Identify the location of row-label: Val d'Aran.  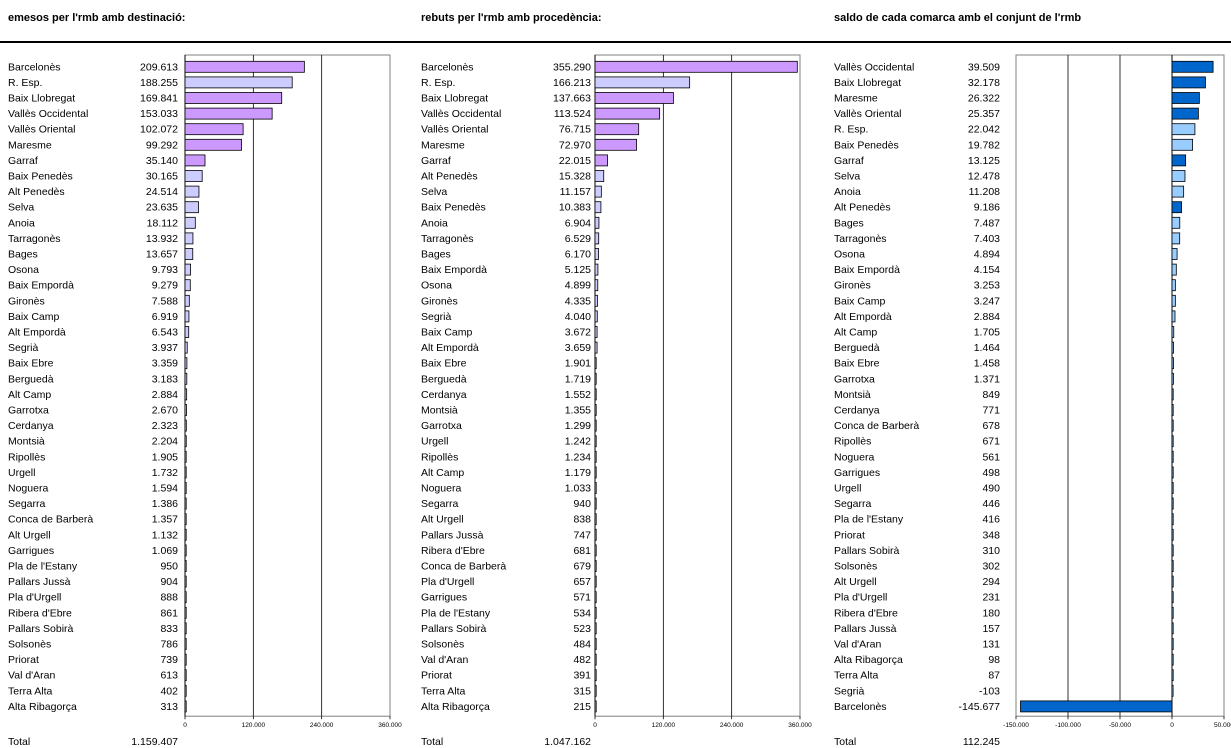
(31, 676).